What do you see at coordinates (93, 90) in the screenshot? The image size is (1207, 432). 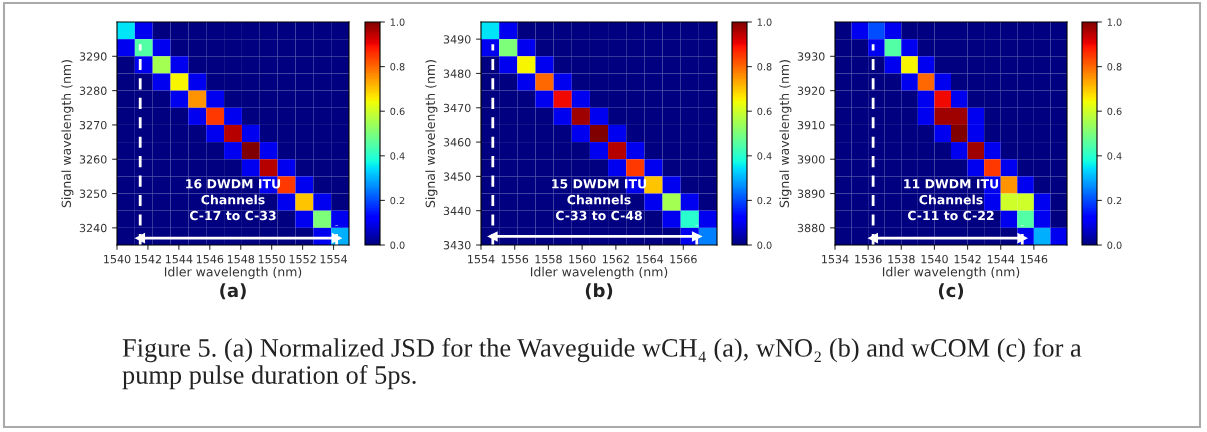 I see `y-tick-label: 3280` at bounding box center [93, 90].